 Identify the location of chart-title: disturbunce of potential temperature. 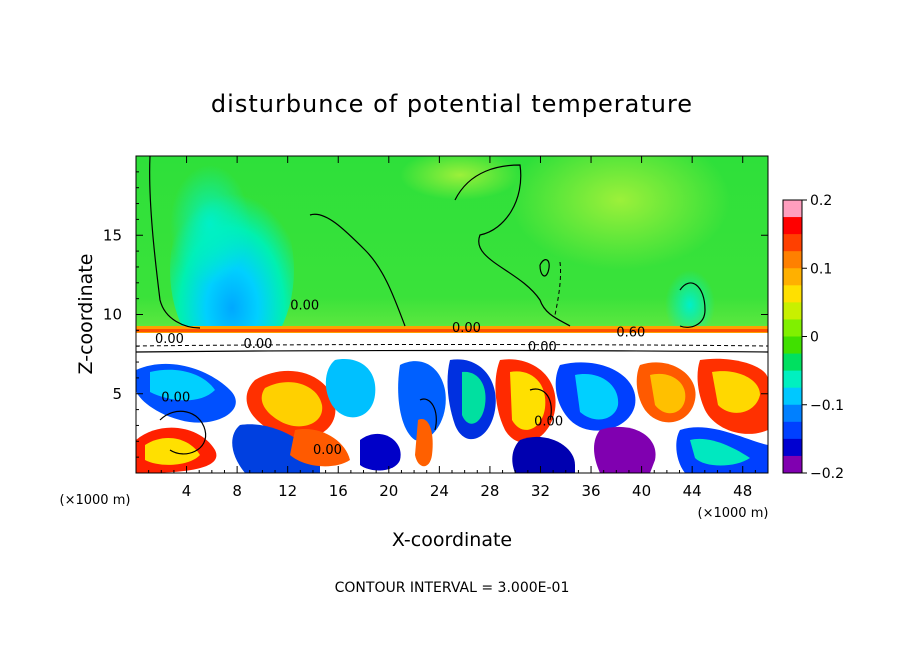
(452, 104).